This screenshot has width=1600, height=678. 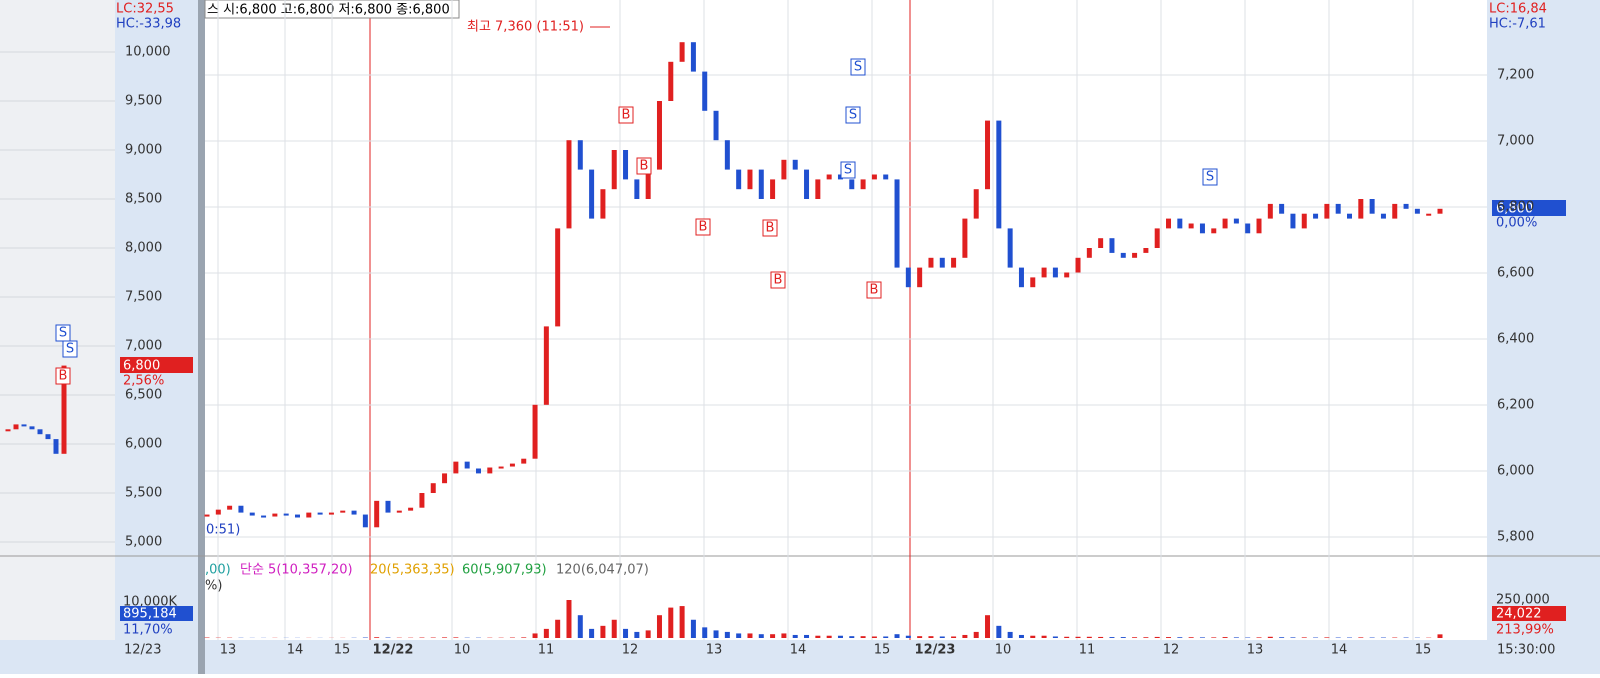 What do you see at coordinates (1523, 600) in the screenshot?
I see `volume-tick: 250,000` at bounding box center [1523, 600].